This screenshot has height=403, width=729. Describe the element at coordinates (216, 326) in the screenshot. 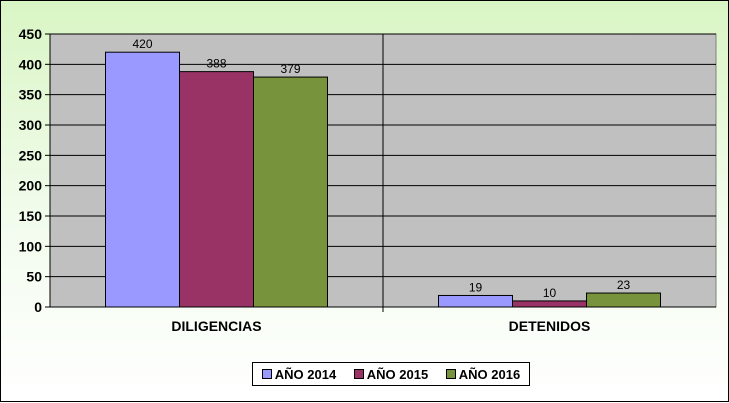

I see `x-category-label: DILIGENCIAS` at that location.